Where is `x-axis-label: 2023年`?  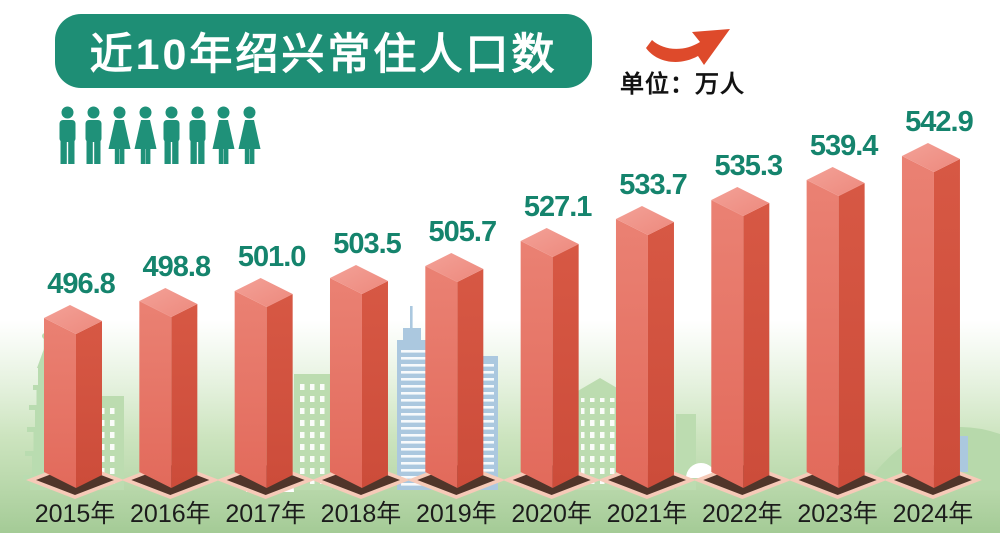 x-axis-label: 2023年 is located at coordinates (837, 514).